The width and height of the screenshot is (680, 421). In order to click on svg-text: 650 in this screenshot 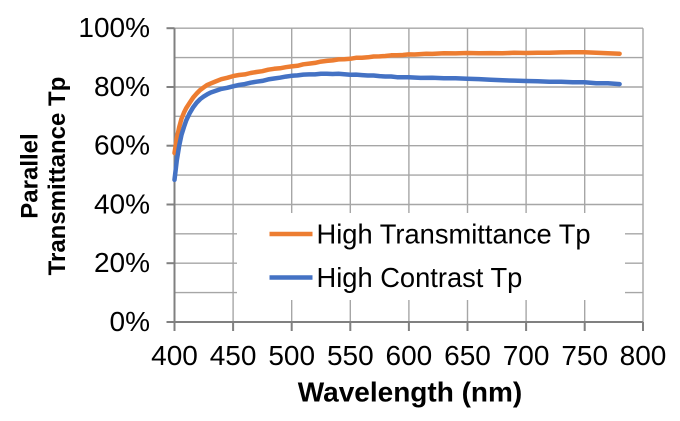, I will do `click(467, 355)`.